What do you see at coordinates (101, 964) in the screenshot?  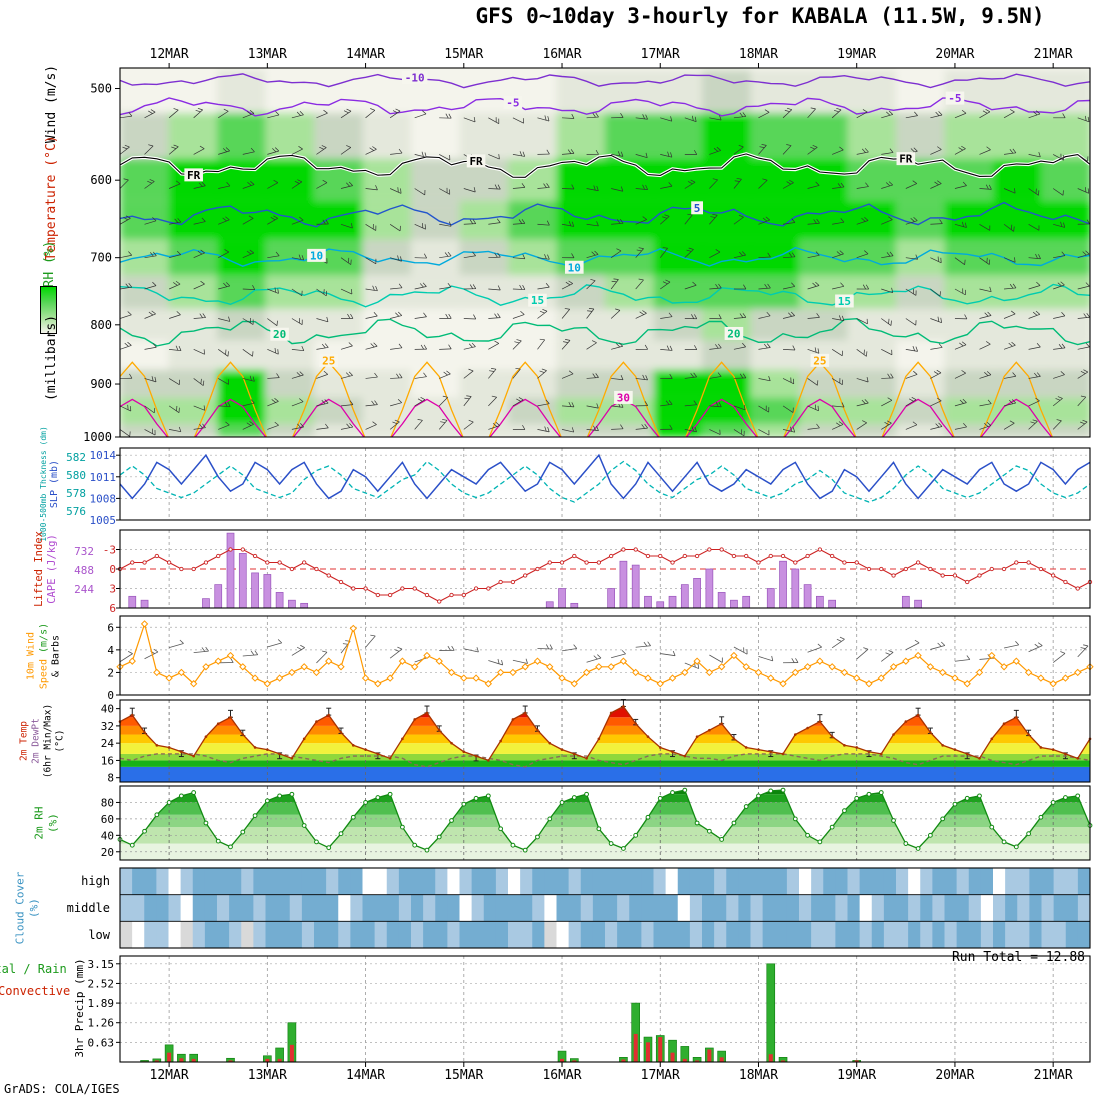 I see `svg-text: 3.15` at bounding box center [101, 964].